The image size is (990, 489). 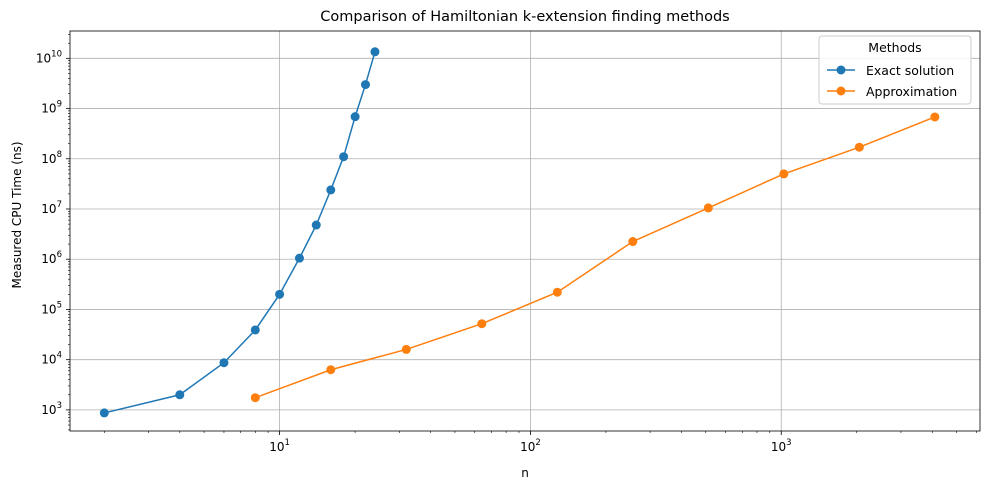 I want to click on x-axis-label: n, so click(x=525, y=473).